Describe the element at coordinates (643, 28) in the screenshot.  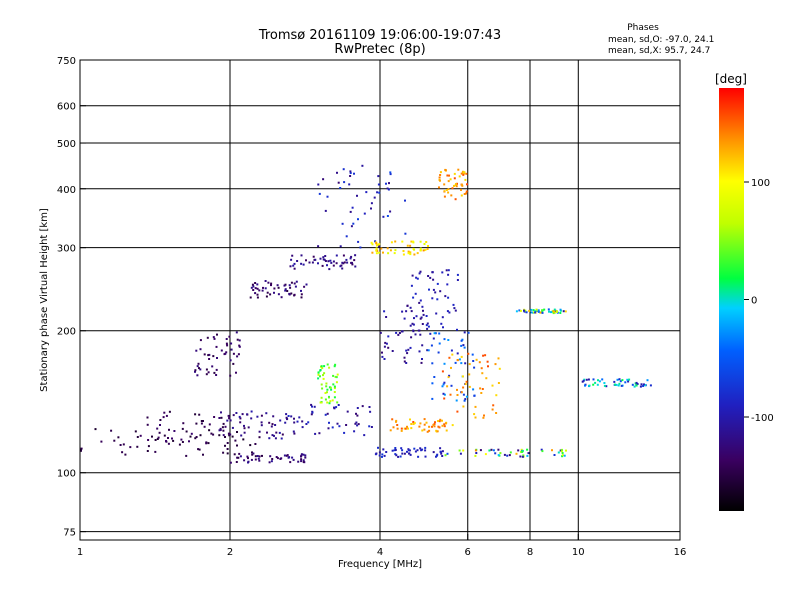
I see `phase-heading: Phases` at that location.